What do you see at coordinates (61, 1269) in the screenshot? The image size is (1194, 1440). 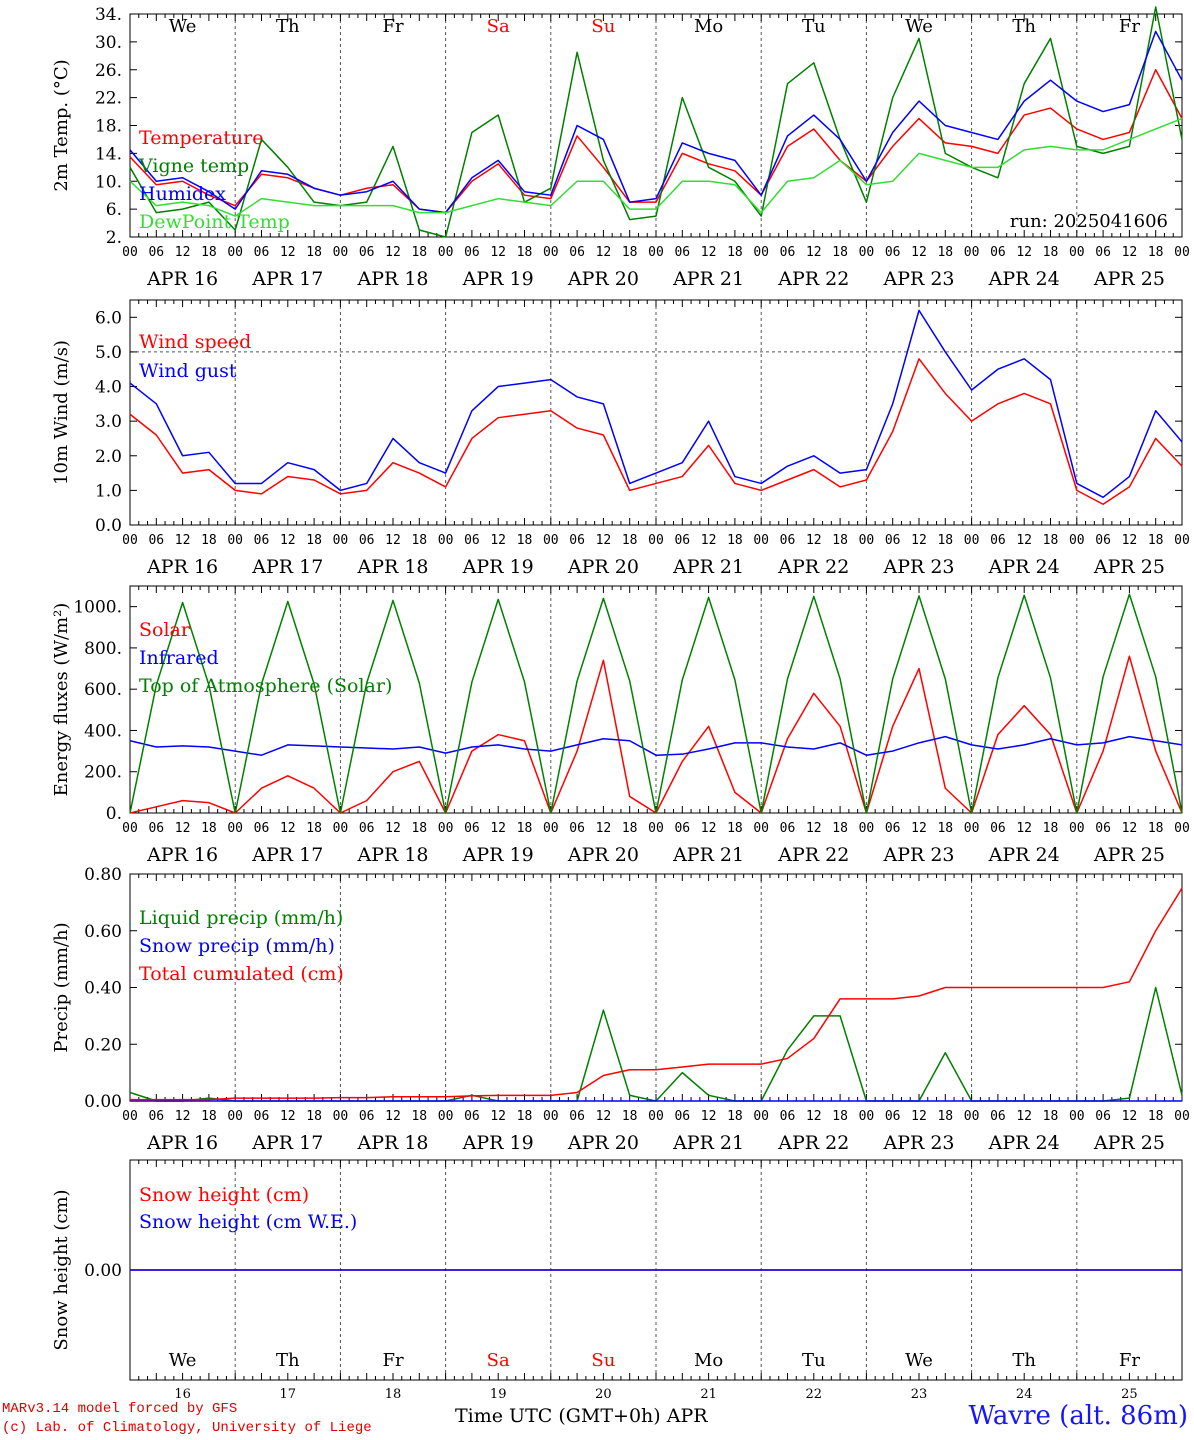 I see `y-axis-label: Snow height (cm)` at bounding box center [61, 1269].